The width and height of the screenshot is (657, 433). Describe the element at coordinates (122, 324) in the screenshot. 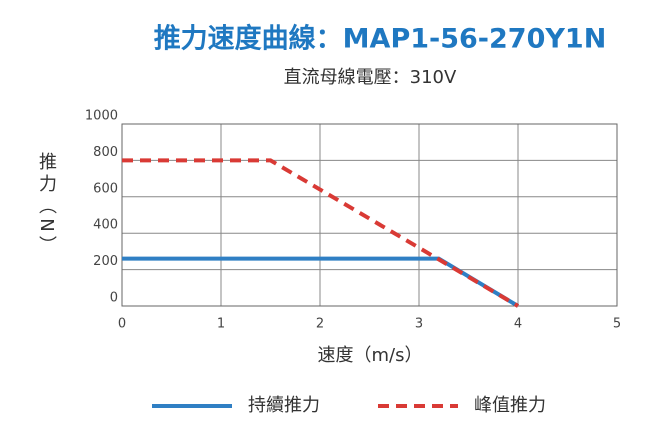

I see `x-tick-label: 0` at that location.